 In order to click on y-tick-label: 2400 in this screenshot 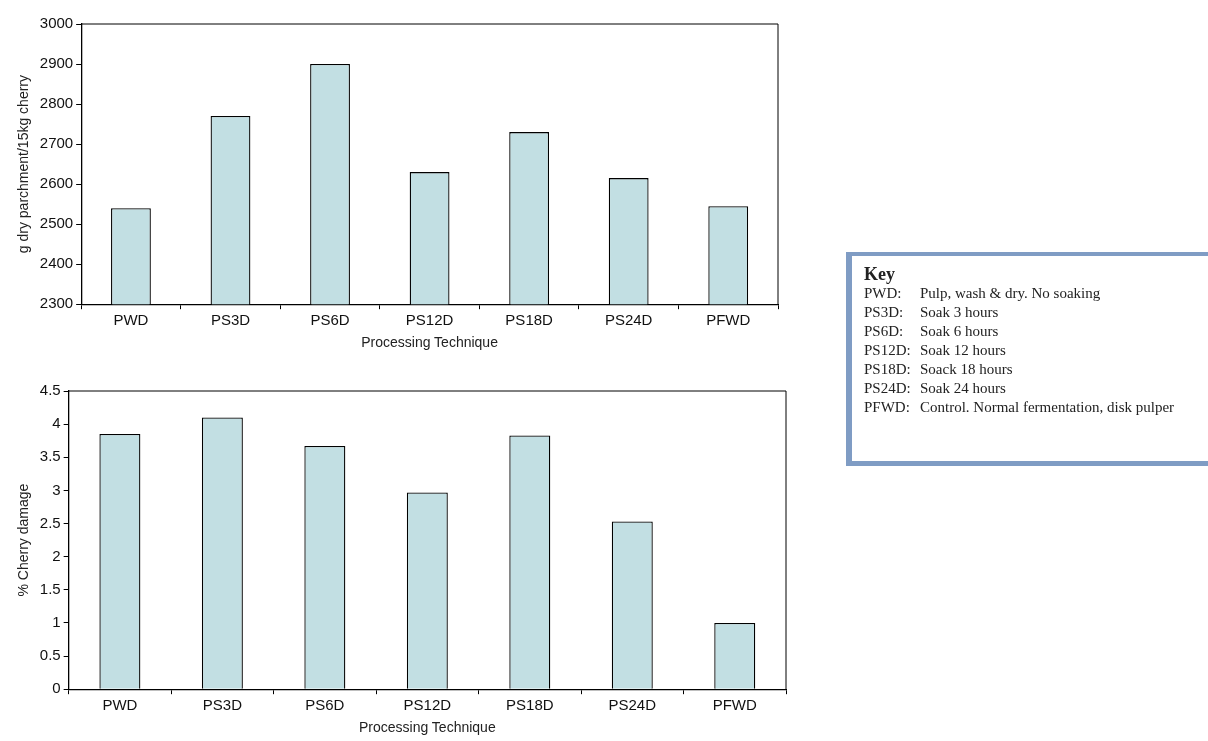, I will do `click(56, 263)`.